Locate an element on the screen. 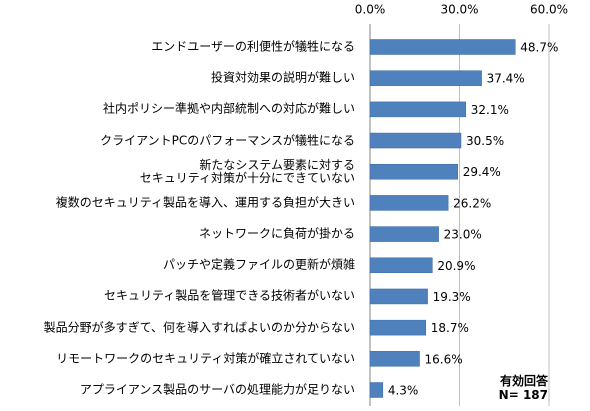  data-label: 30.5% is located at coordinates (485, 141).